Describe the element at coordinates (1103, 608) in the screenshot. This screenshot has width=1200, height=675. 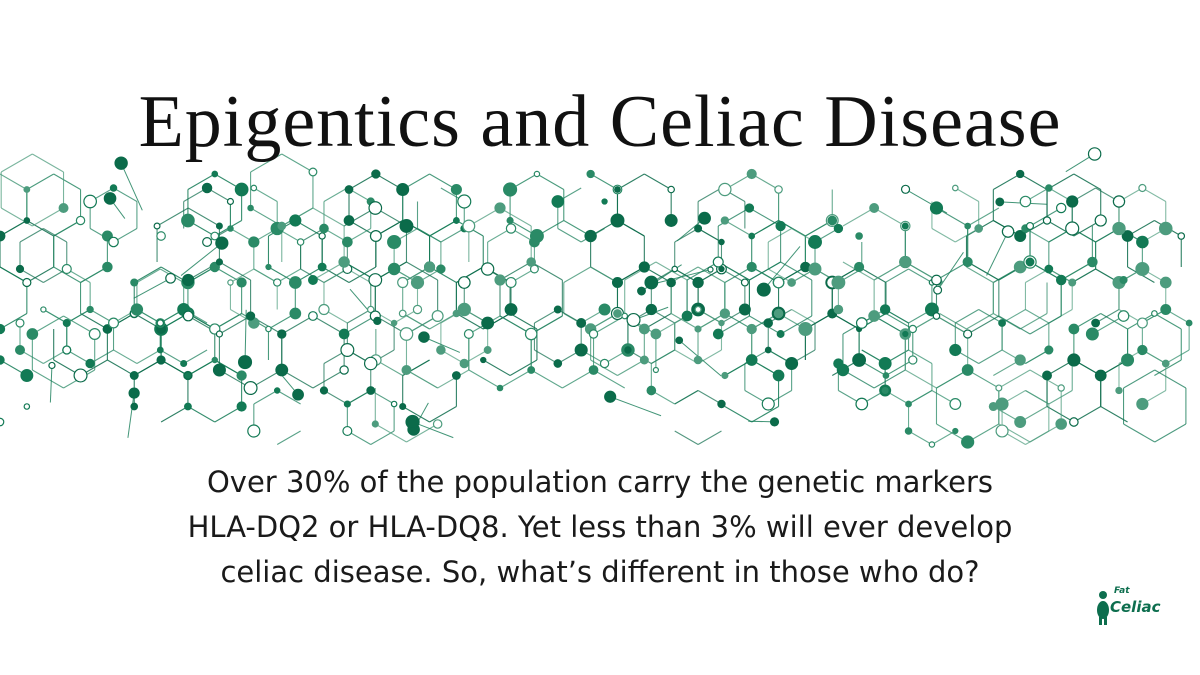
I see `logo-figure` at that location.